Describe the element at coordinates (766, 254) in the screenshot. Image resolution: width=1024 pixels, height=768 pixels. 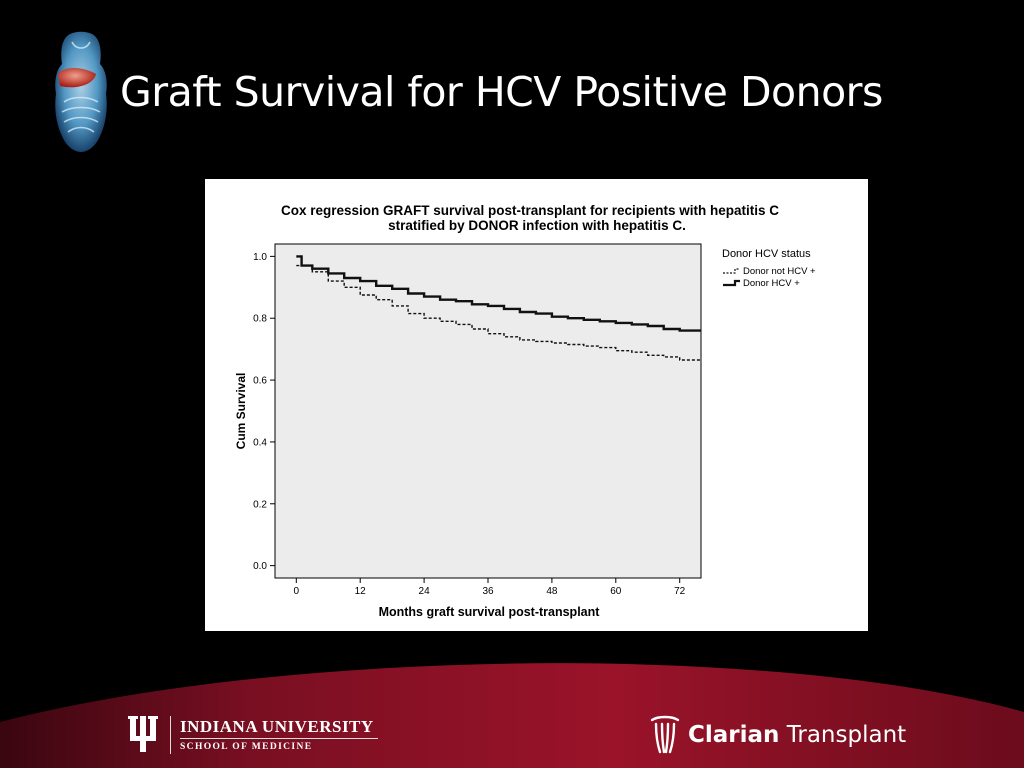
I see `legend-title: Donor HCV status` at that location.